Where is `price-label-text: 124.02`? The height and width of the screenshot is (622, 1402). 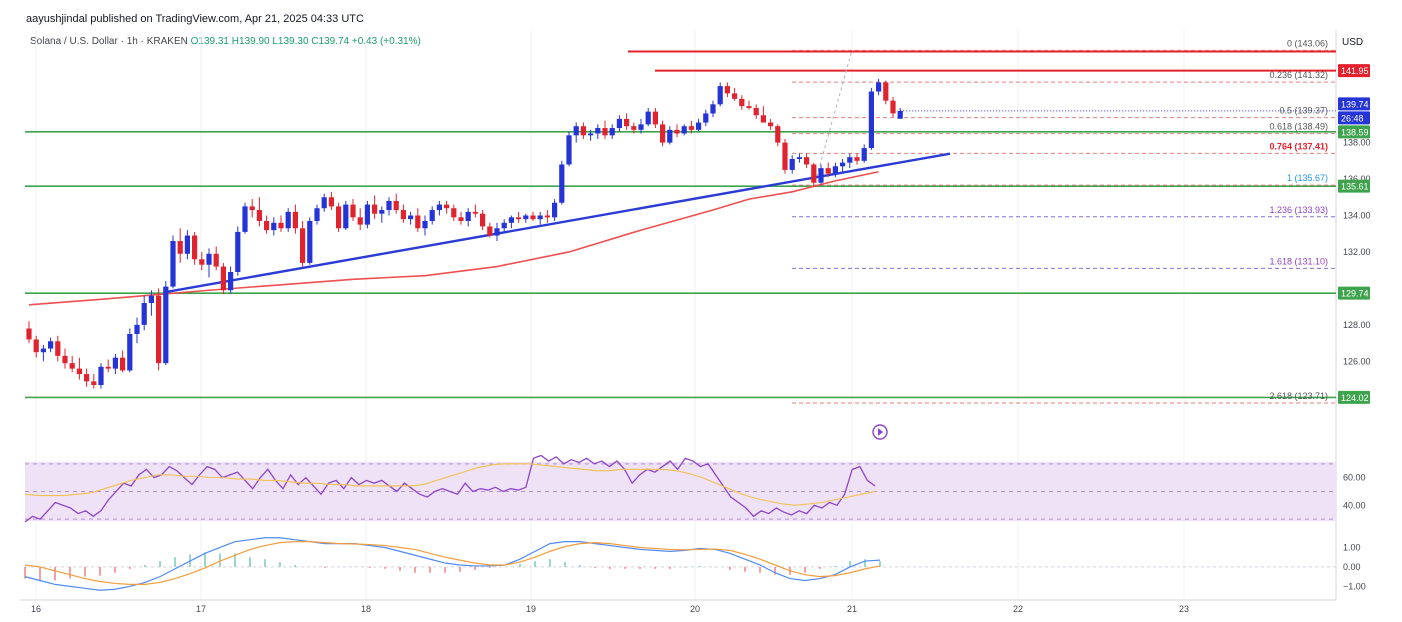 price-label-text: 124.02 is located at coordinates (1355, 398).